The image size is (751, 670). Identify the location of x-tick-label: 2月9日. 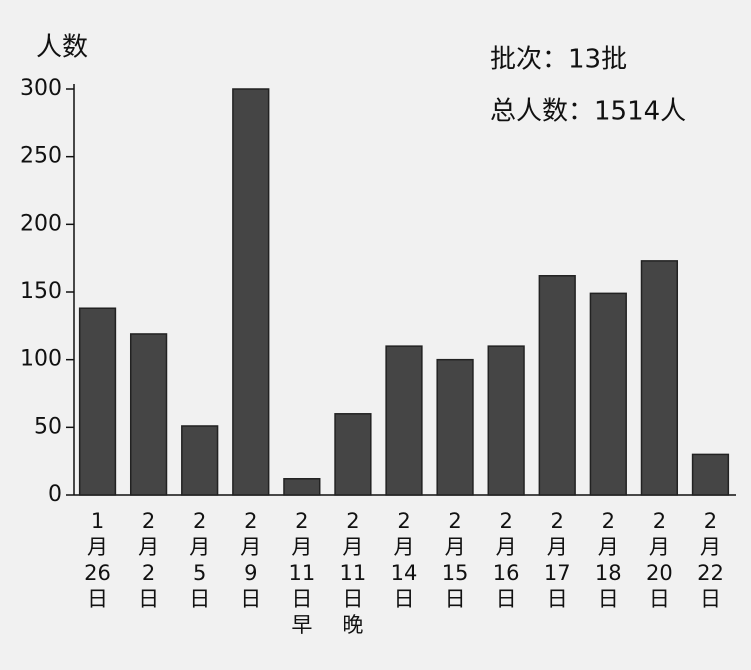
(251, 560).